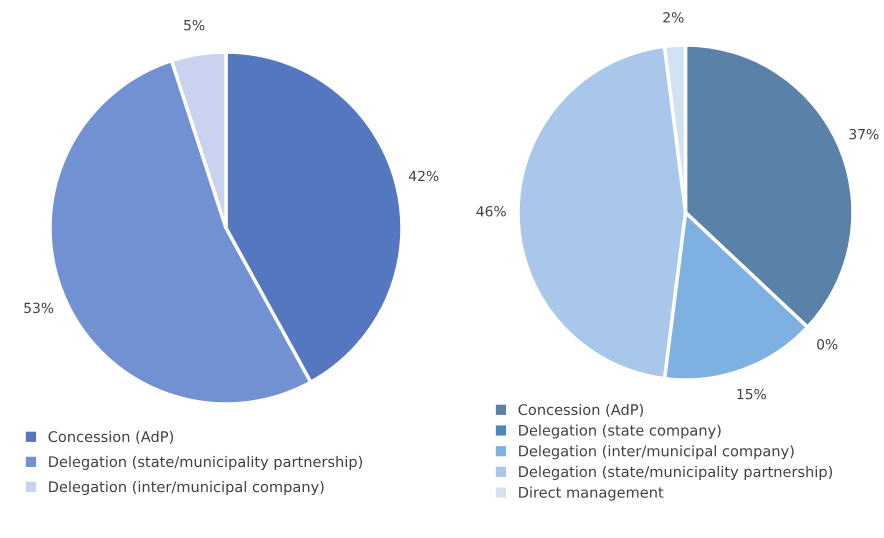  What do you see at coordinates (591, 493) in the screenshot?
I see `legend-label: Direct management` at bounding box center [591, 493].